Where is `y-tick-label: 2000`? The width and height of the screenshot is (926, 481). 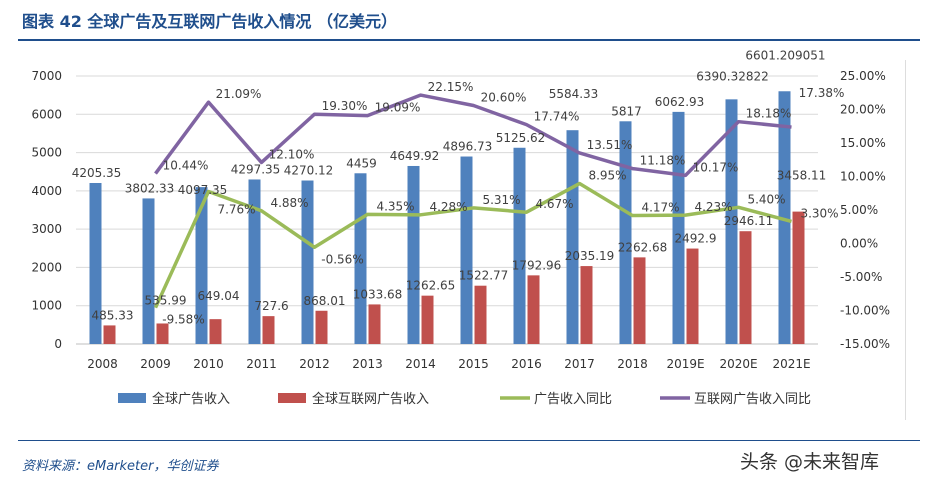 y-tick-label: 2000 is located at coordinates (46, 267).